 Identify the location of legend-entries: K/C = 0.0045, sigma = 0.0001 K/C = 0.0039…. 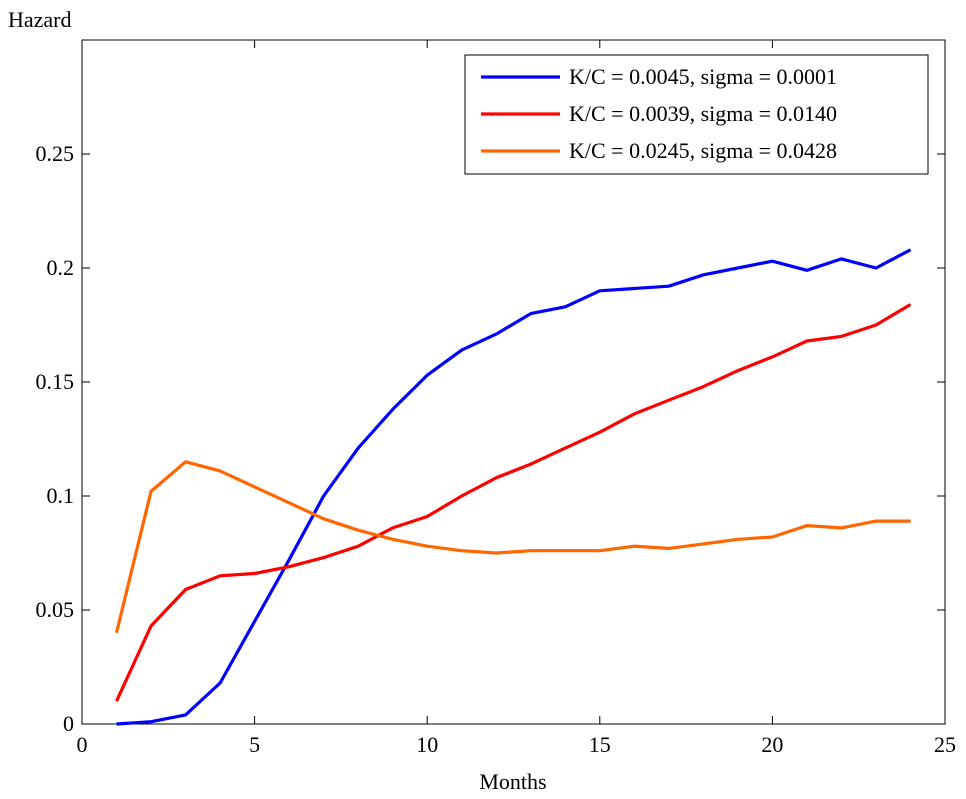
(659, 113).